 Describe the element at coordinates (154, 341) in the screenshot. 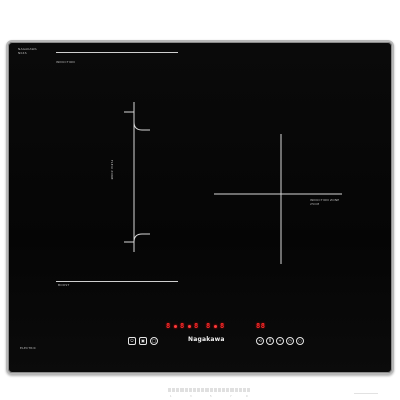

I see `timer-icon: ◯` at that location.